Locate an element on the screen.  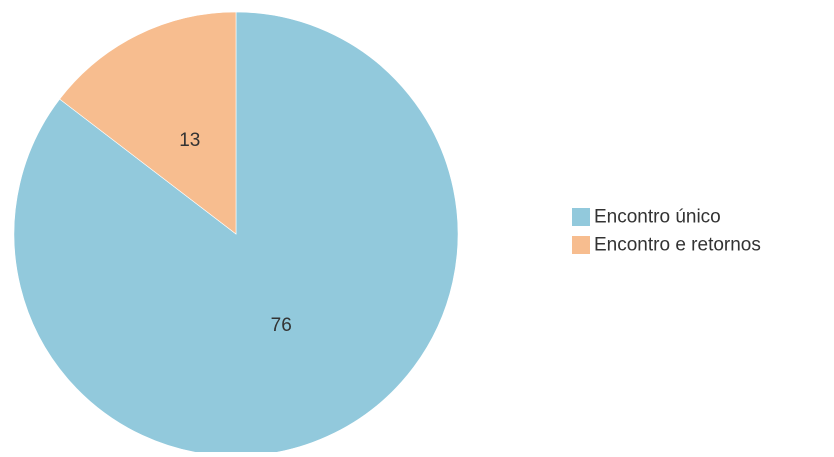
pie-data-labels: 76 13 is located at coordinates (235, 233).